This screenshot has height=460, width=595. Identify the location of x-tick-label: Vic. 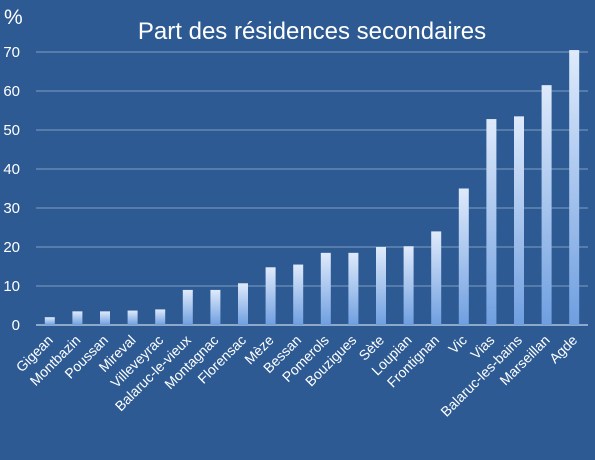
(457, 344).